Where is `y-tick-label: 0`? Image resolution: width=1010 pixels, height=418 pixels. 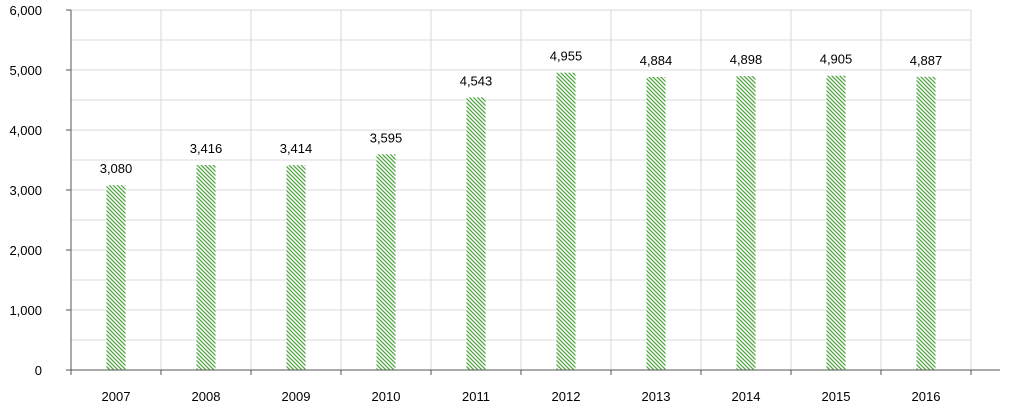
y-tick-label: 0 is located at coordinates (38, 370).